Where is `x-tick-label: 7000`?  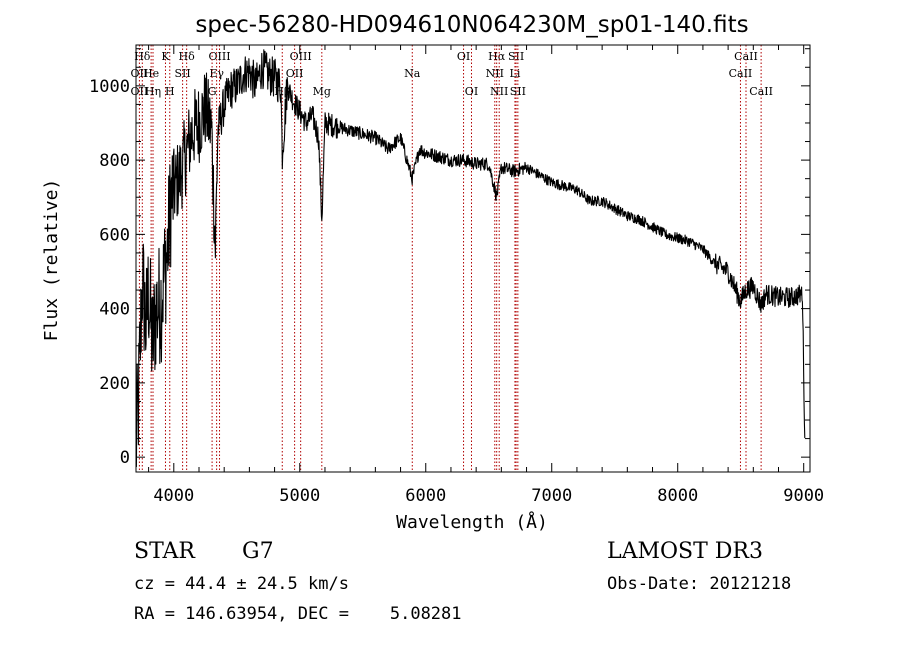
x-tick-label: 7000 is located at coordinates (551, 496).